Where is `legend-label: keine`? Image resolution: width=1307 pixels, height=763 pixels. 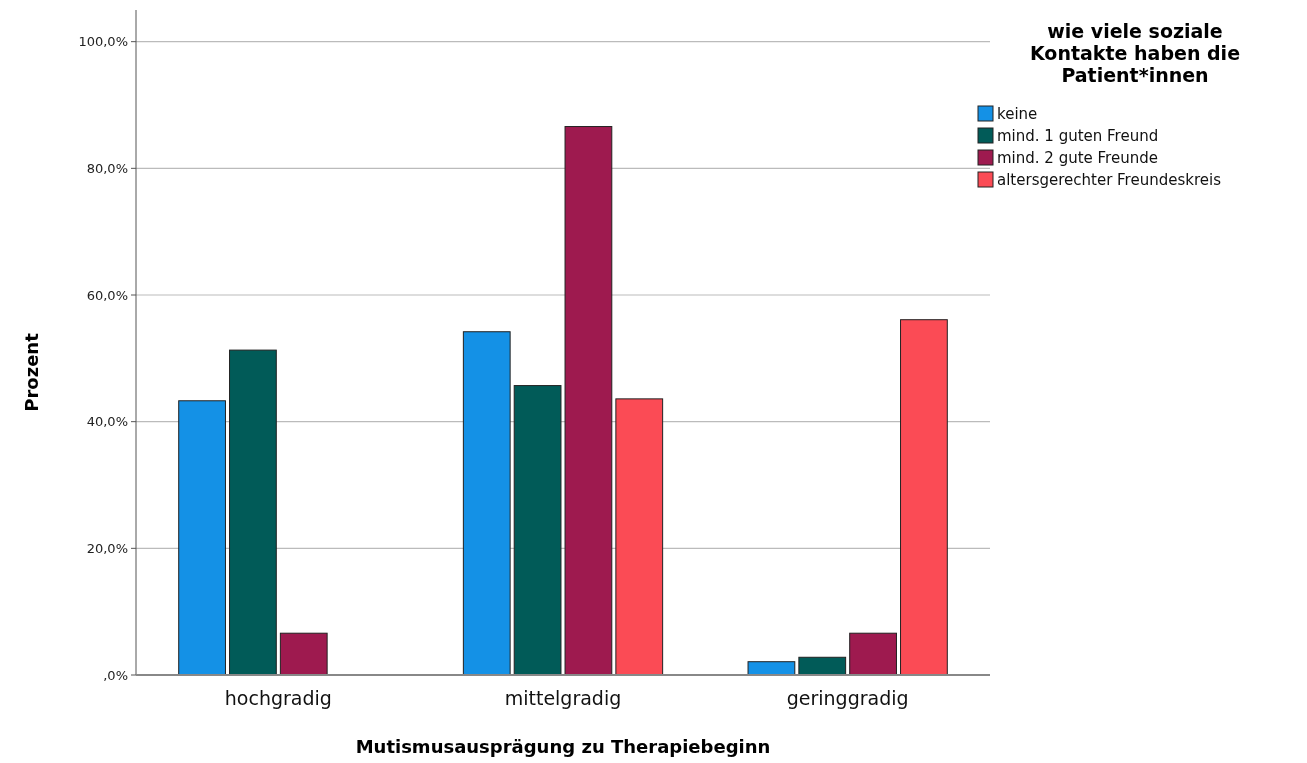 legend-label: keine is located at coordinates (1017, 113).